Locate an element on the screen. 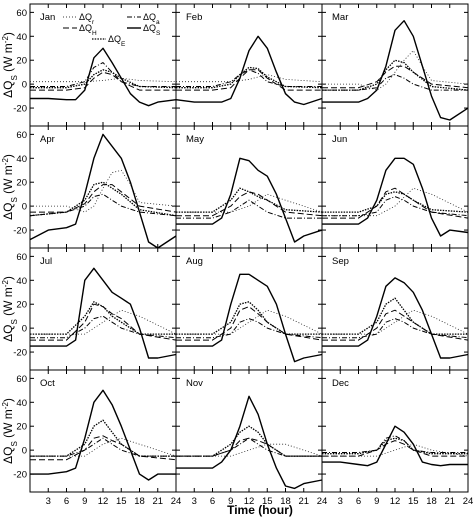  panel-oct: -20 0 20 40 60 3 6 9 12 15 18 21 24 Oct is located at coordinates (97, 438).